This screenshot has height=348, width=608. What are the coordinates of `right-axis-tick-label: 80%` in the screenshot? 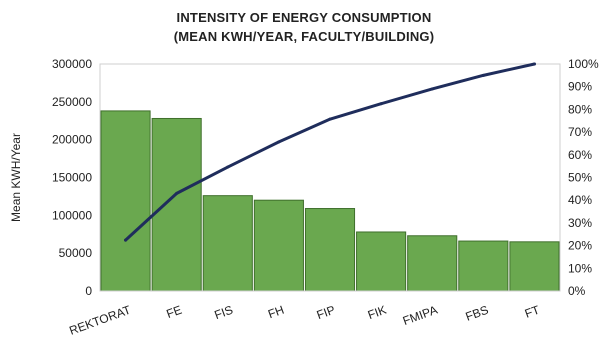 It's located at (580, 109).